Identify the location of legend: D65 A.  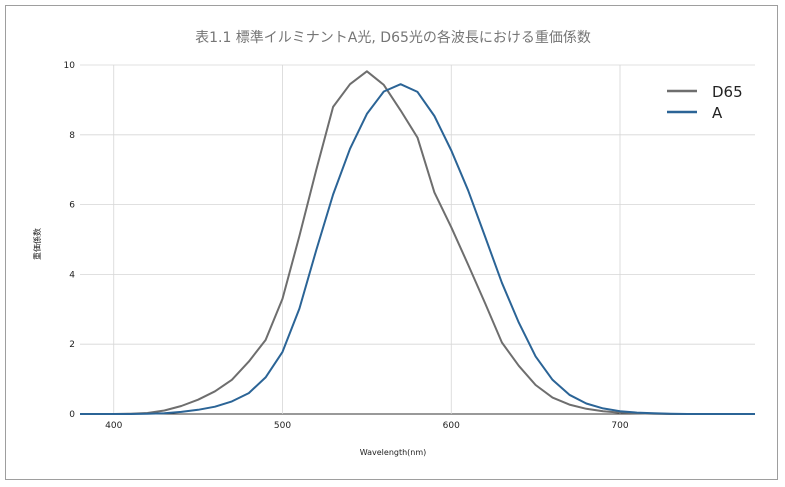
(705, 102).